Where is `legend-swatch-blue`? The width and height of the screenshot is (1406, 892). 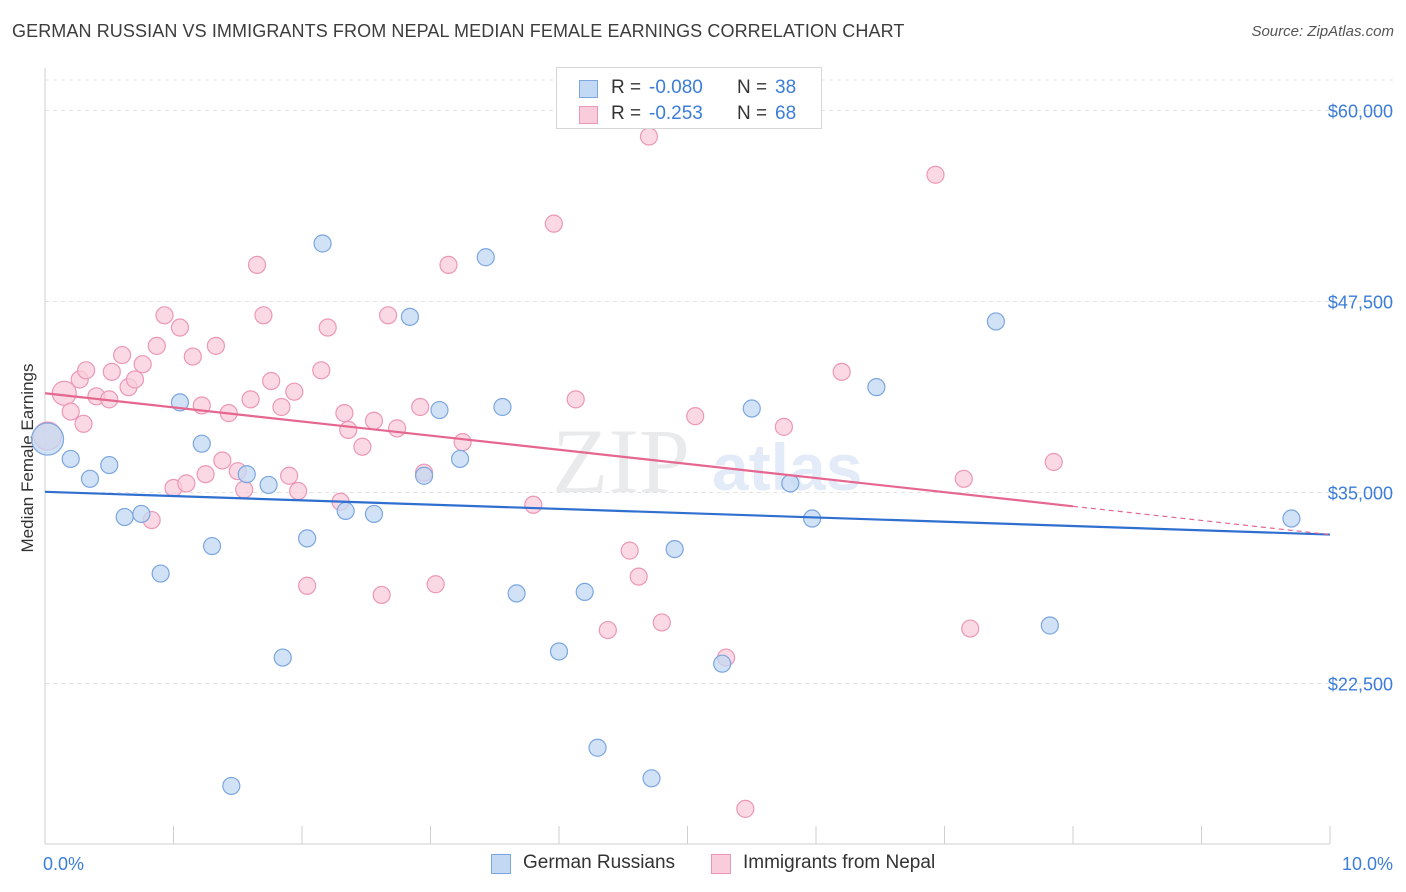
legend-swatch-blue is located at coordinates (588, 89).